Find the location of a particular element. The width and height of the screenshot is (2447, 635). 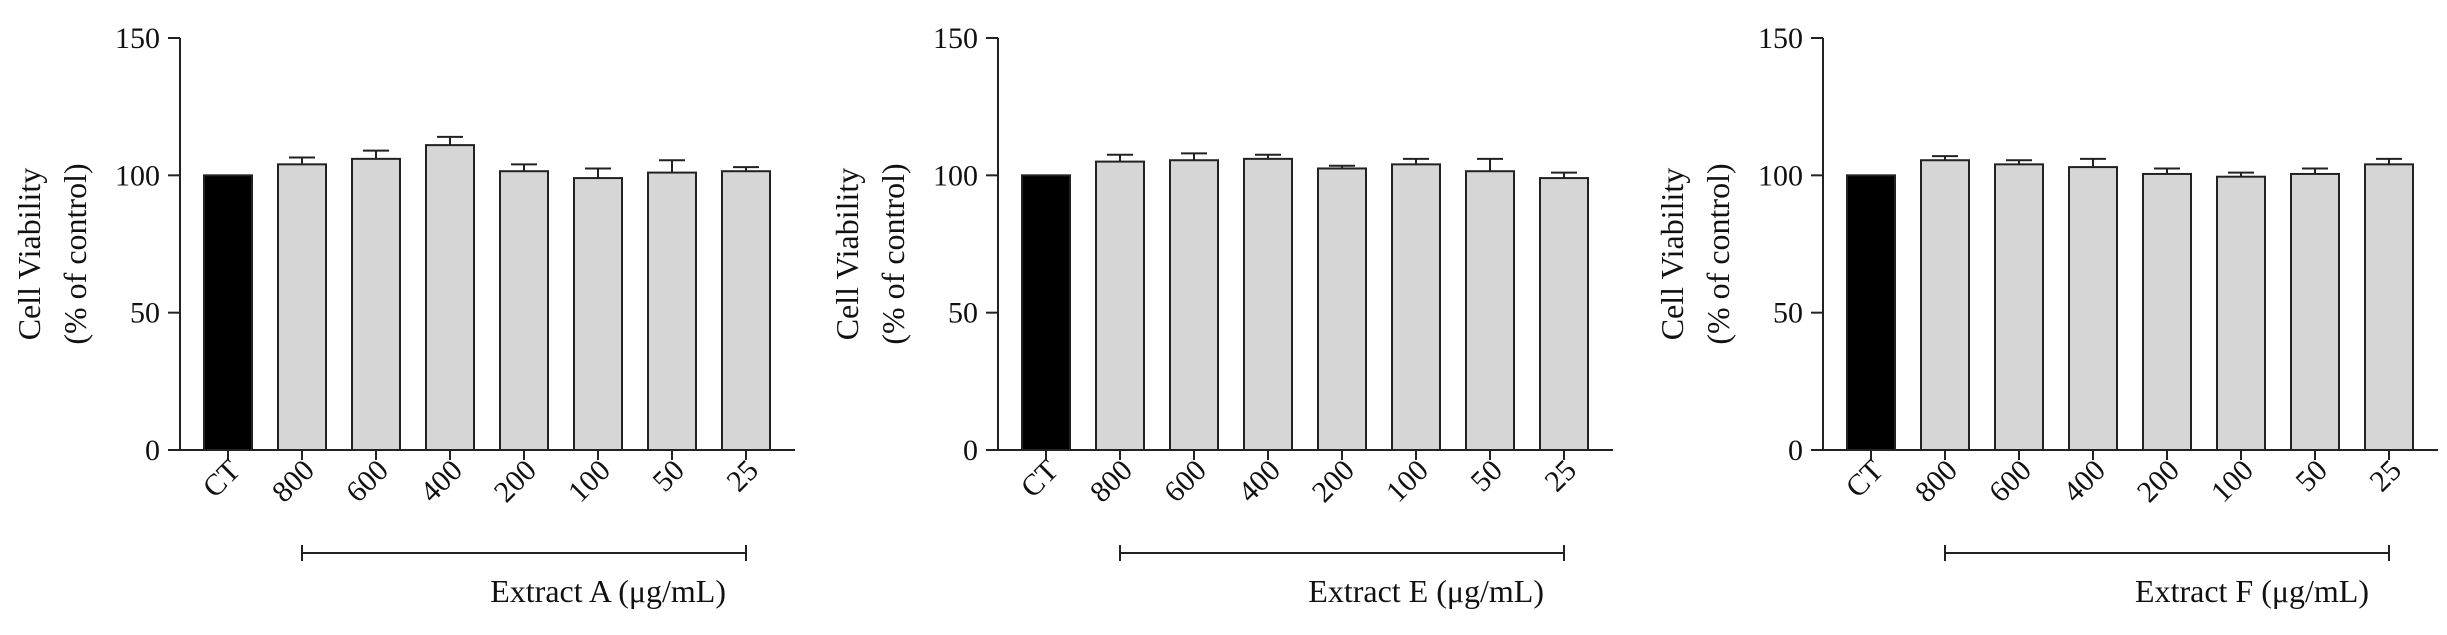

group-label: Extract E (μg/mL) is located at coordinates (1426, 591).